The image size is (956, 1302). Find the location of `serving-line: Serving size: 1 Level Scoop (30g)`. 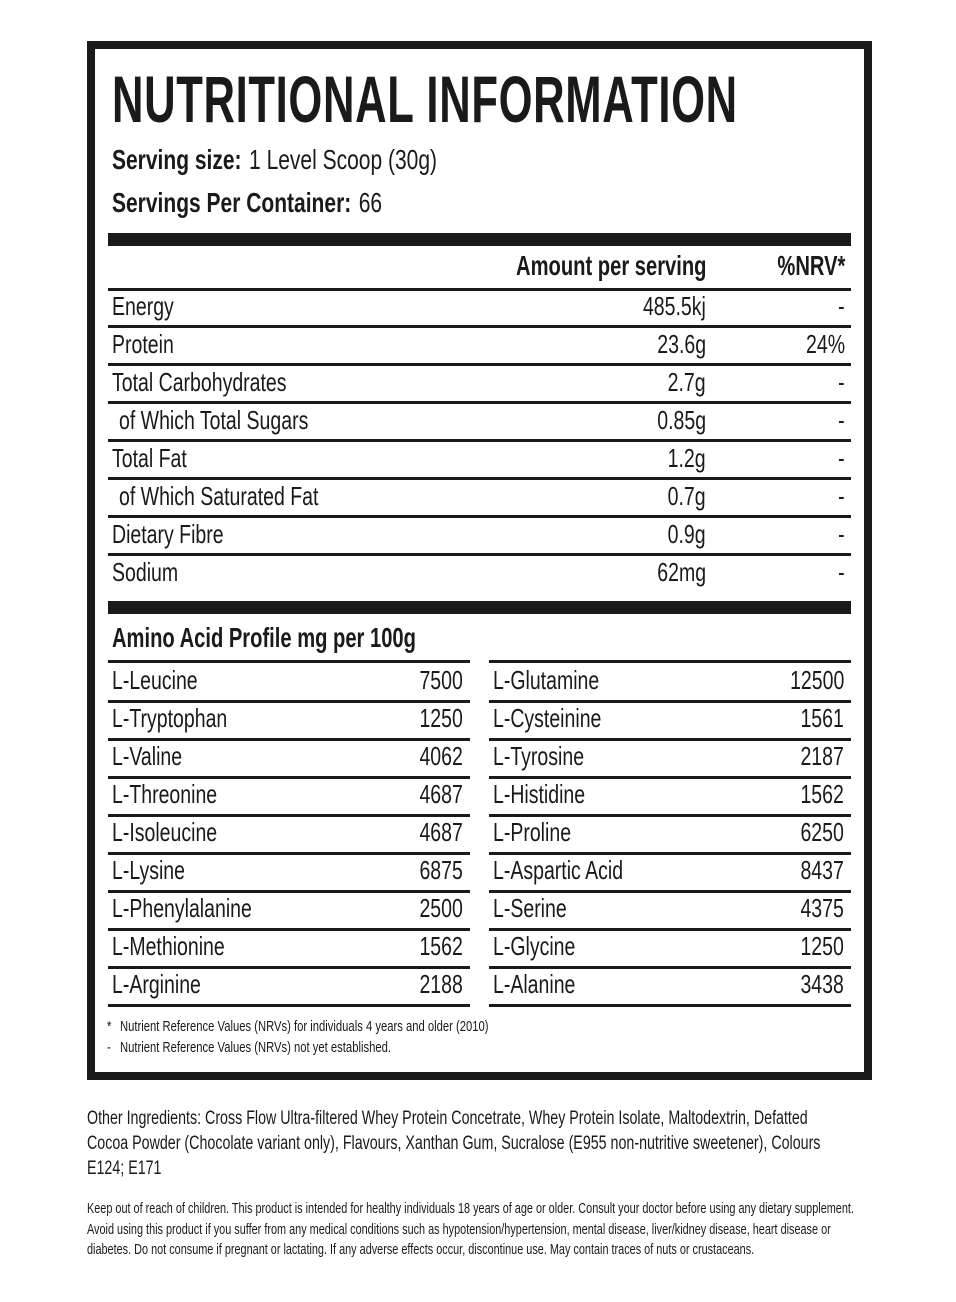

serving-line: Serving size: 1 Level Scoop (30g) is located at coordinates (274, 160).